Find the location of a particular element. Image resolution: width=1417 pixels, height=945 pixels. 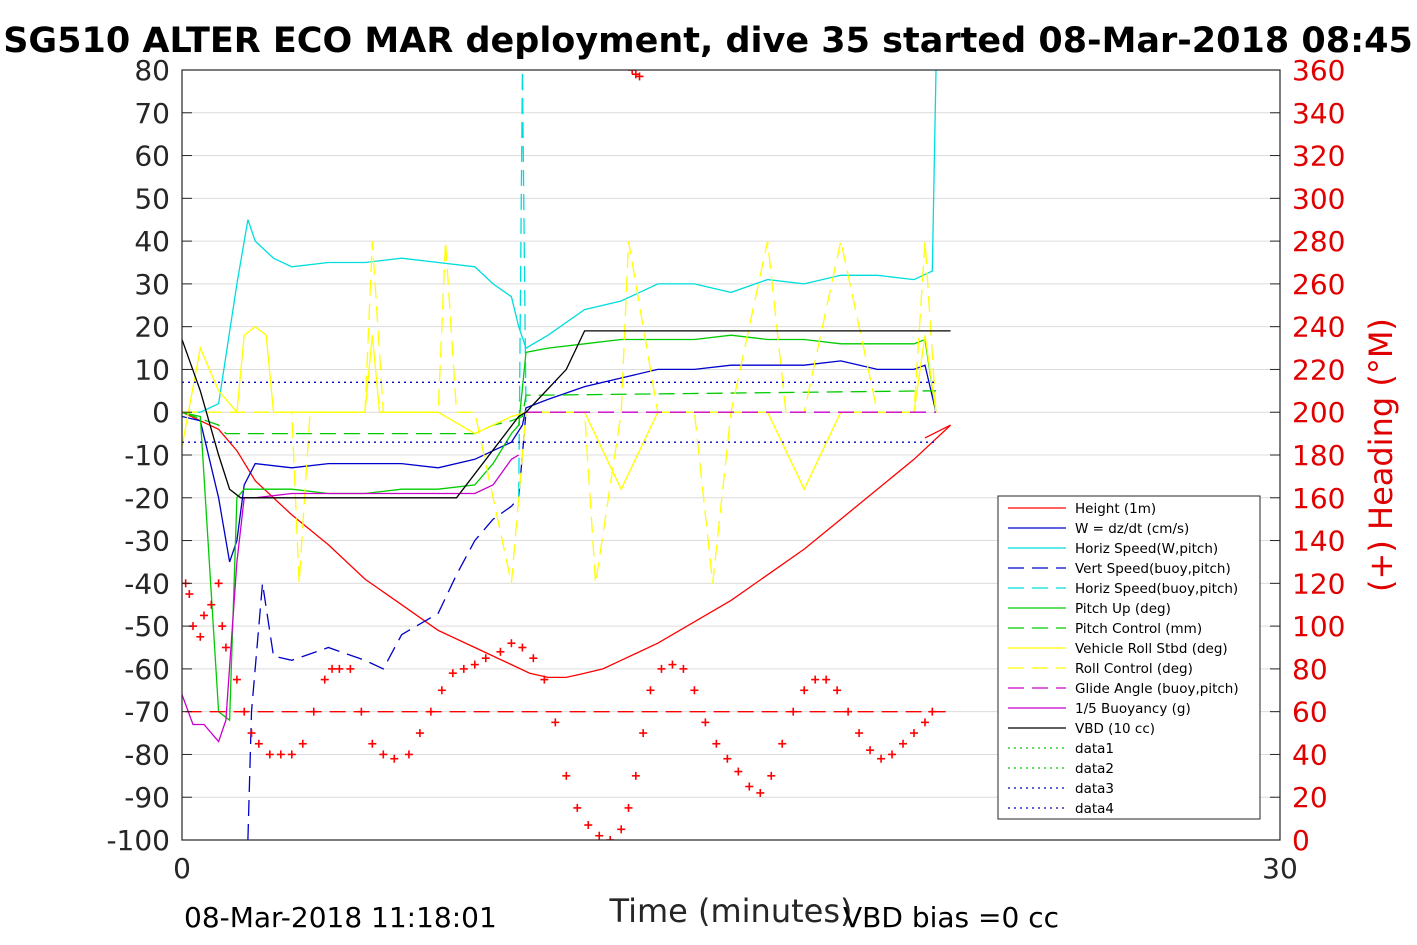

legend-entry: Pitch Up (deg) is located at coordinates (1123, 609).